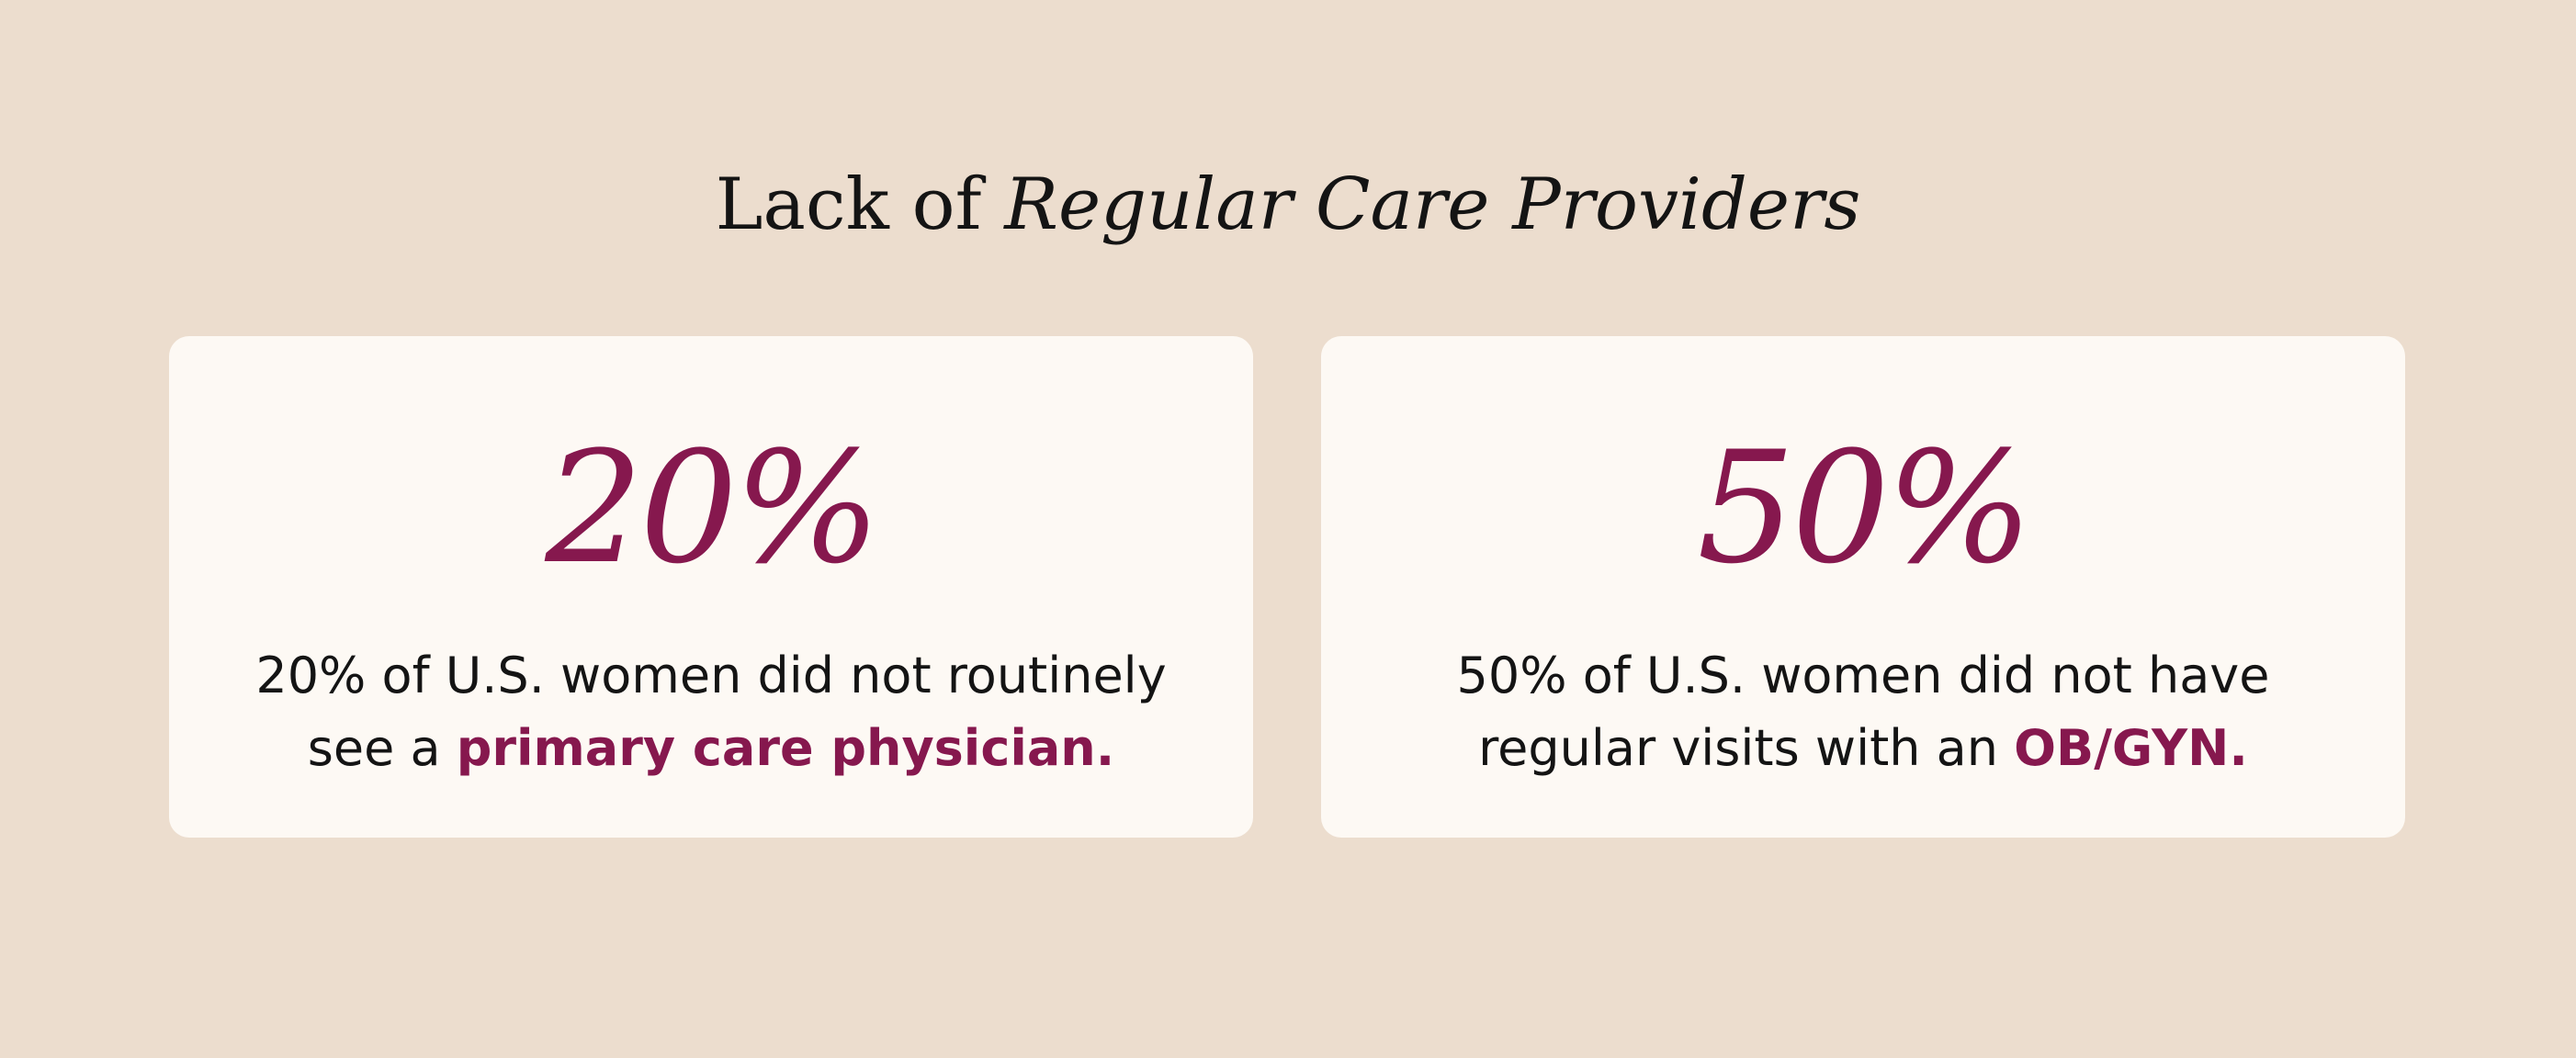 Image resolution: width=2576 pixels, height=1058 pixels. Describe the element at coordinates (860, 204) in the screenshot. I see `title-prefix: Lack of` at that location.